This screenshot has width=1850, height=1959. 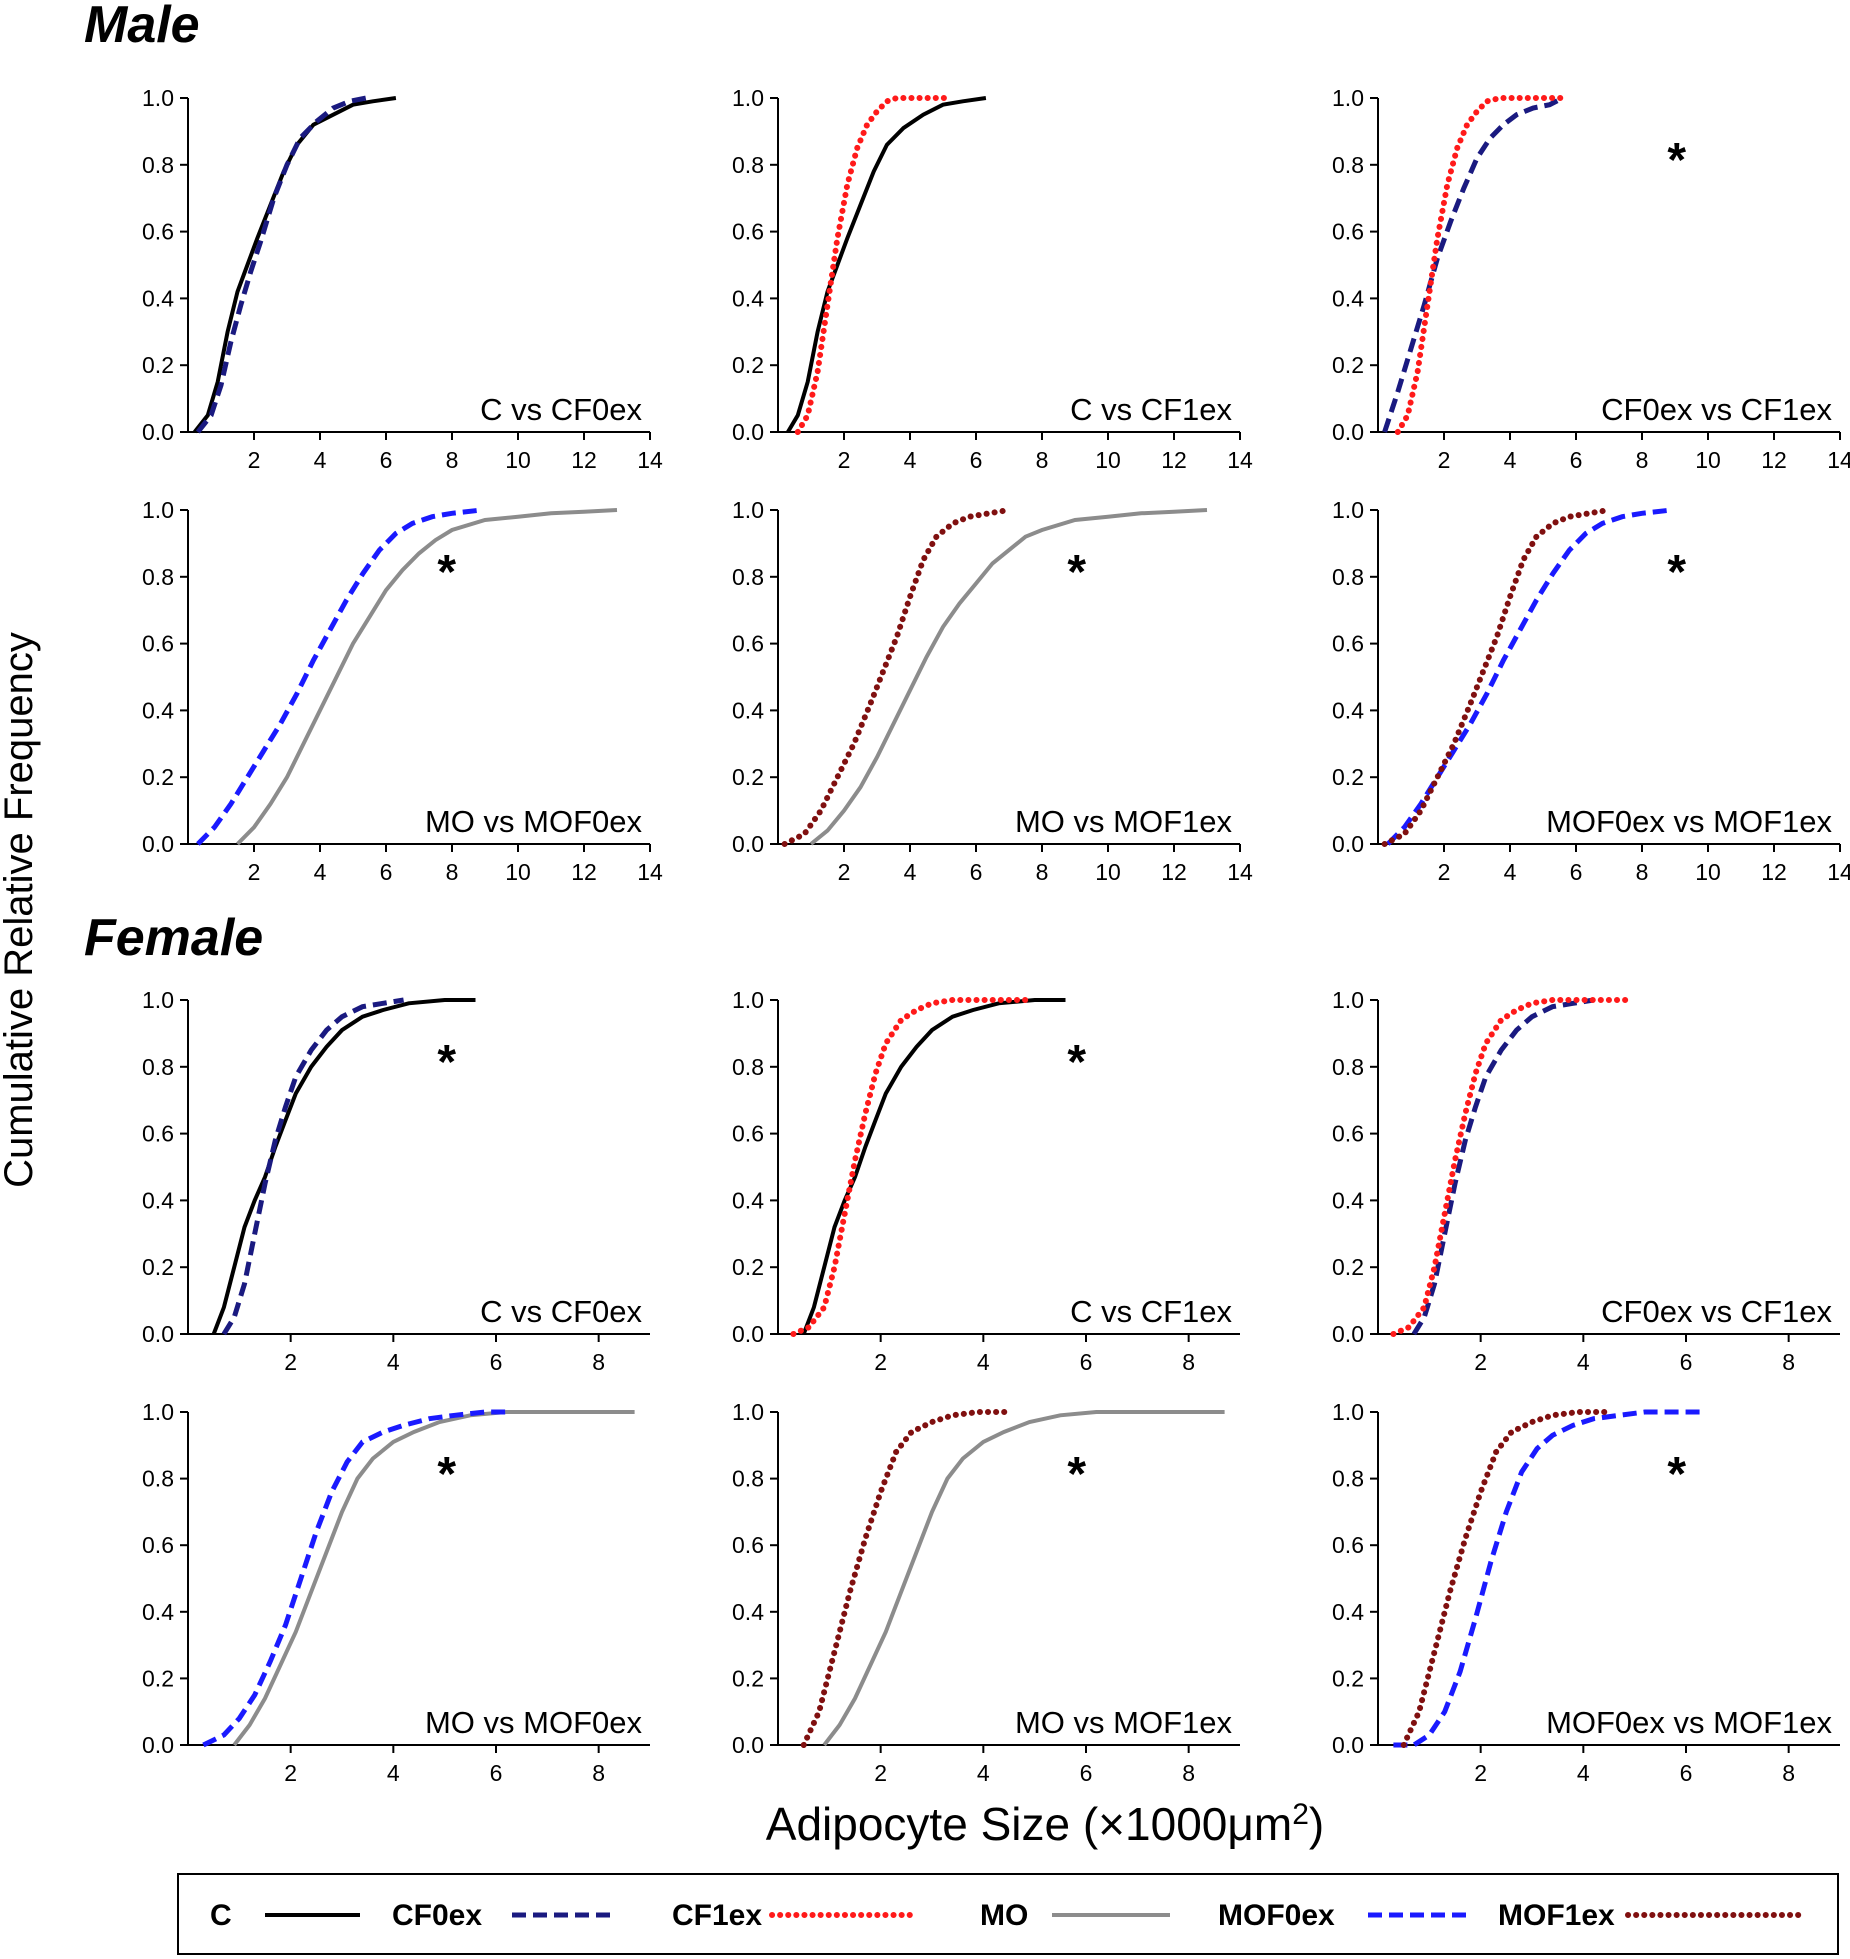 What do you see at coordinates (1124, 1722) in the screenshot?
I see `panel-title: MO vs MOF1ex` at bounding box center [1124, 1722].